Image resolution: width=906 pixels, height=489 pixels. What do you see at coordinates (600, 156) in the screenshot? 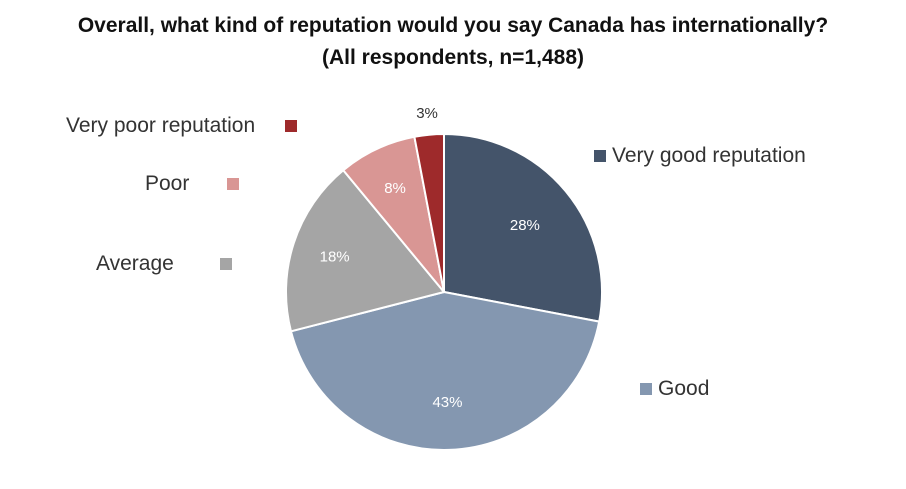
I see `legend-swatch-very-good` at bounding box center [600, 156].